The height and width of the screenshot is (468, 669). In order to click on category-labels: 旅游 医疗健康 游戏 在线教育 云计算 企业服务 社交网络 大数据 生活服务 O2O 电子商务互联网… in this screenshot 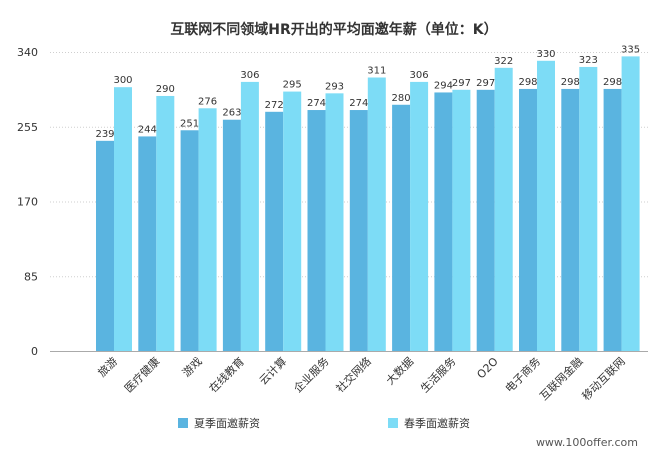, I will do `click(361, 378)`.